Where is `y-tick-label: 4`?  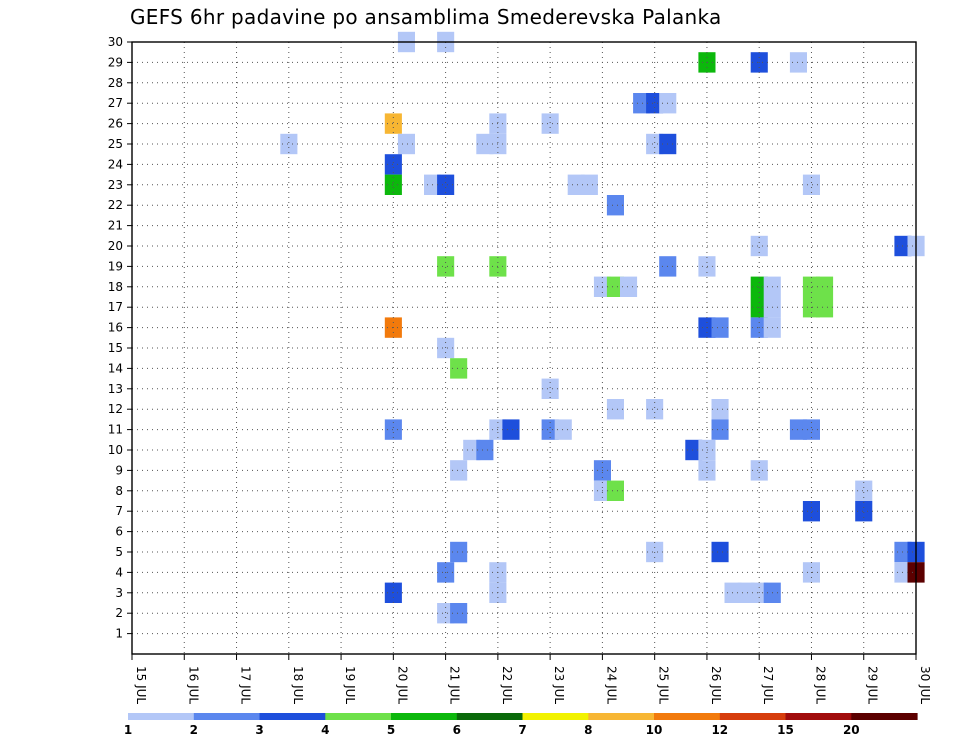
y-tick-label: 4 is located at coordinates (119, 572).